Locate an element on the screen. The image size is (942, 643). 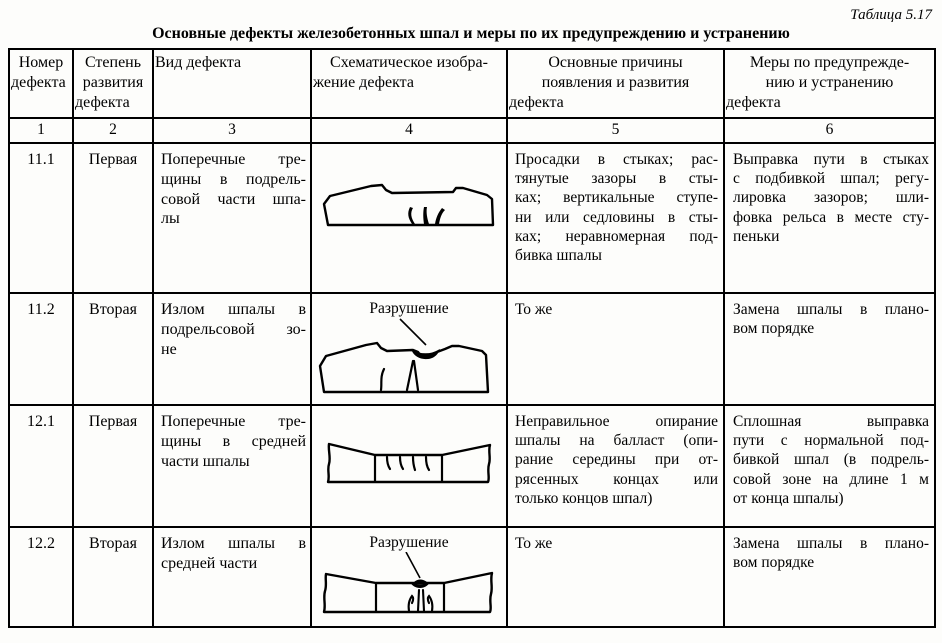
col-header-defect-type: Вид дефекта is located at coordinates (232, 83).